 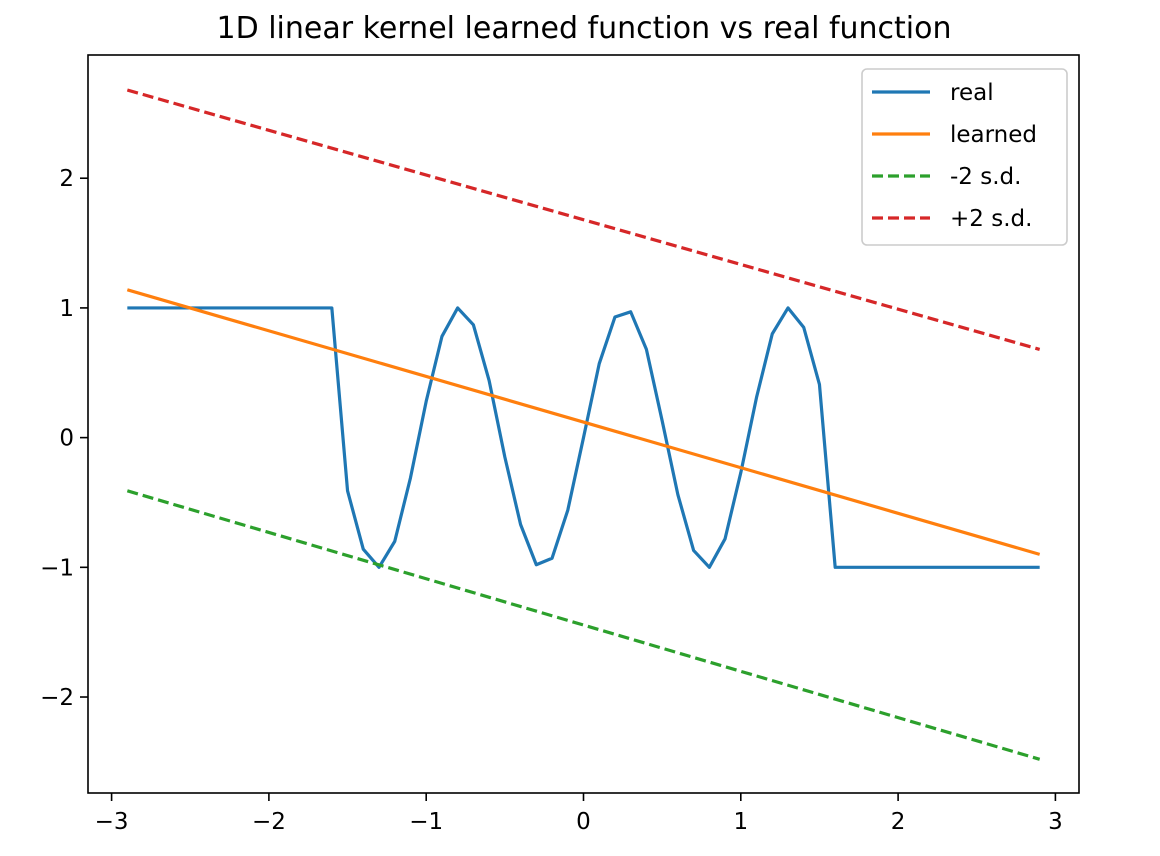 I want to click on x-tick-label: 0, so click(x=583, y=822).